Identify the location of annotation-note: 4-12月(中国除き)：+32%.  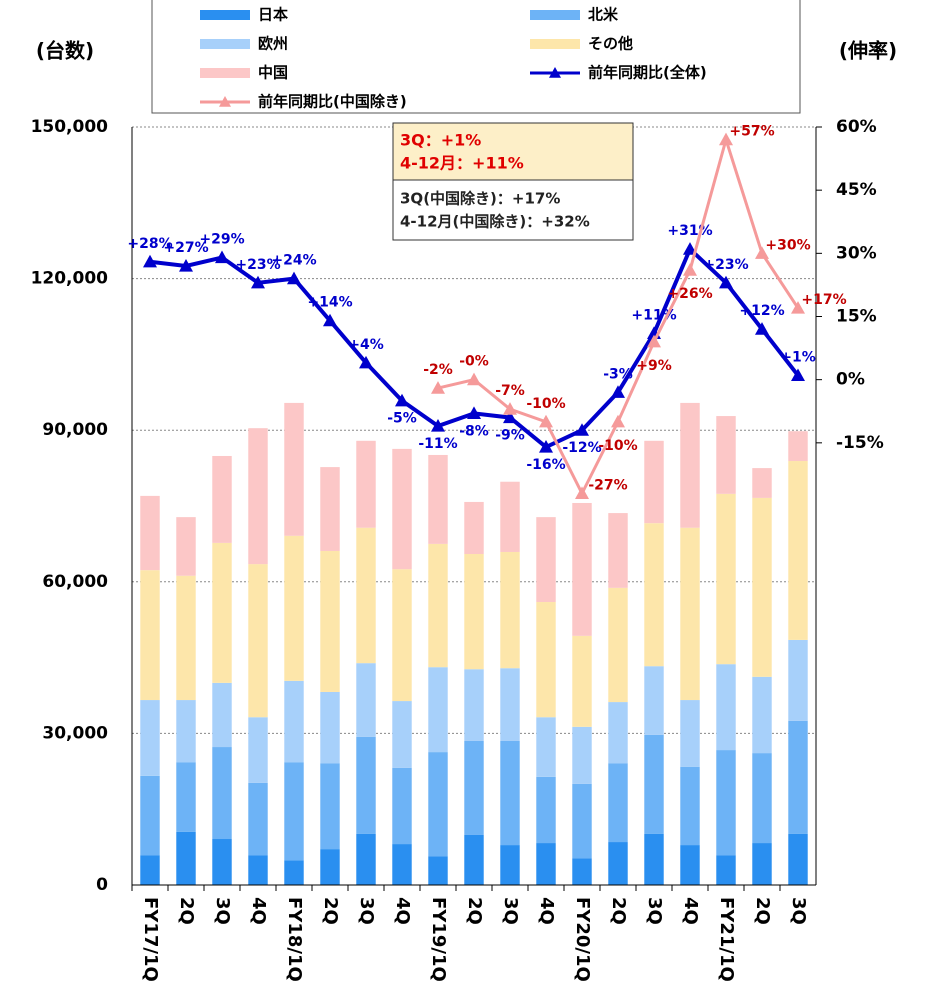
(495, 222).